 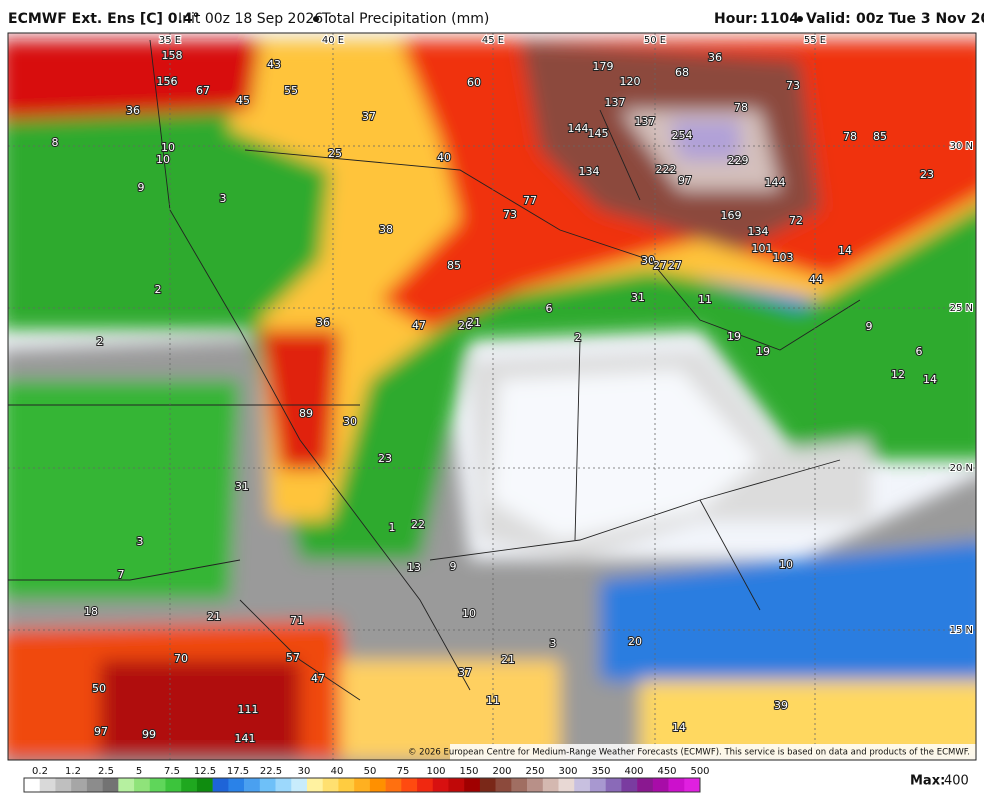 What do you see at coordinates (961, 630) in the screenshot?
I see `lat-label: 15 N` at bounding box center [961, 630].